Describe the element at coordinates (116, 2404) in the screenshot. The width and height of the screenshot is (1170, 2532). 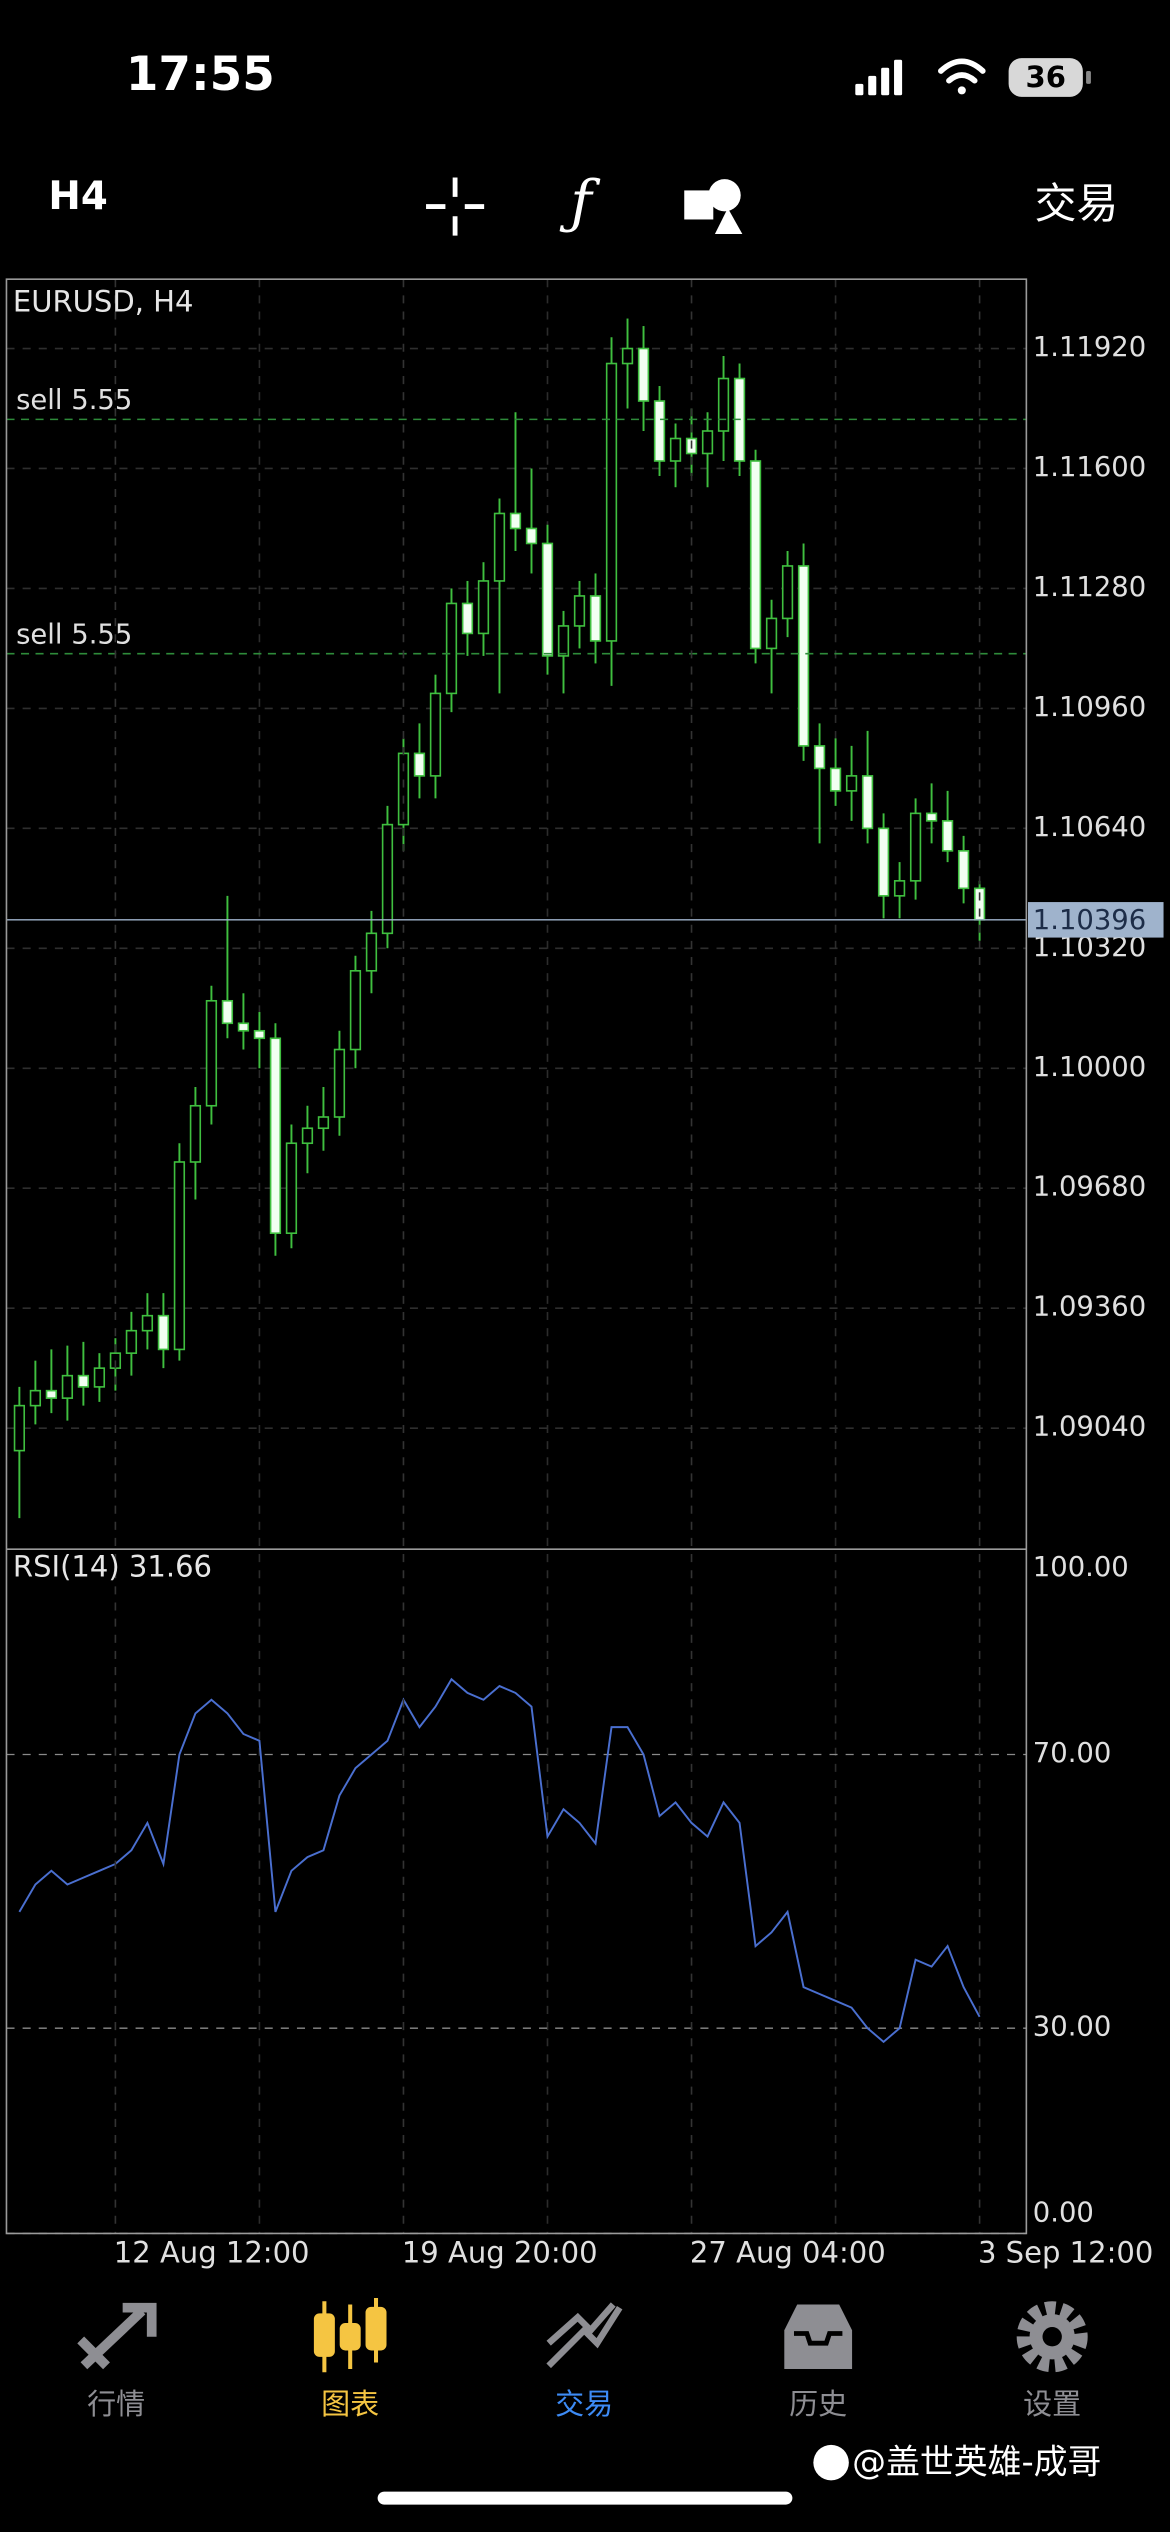
I see `tab-label: 行情` at that location.